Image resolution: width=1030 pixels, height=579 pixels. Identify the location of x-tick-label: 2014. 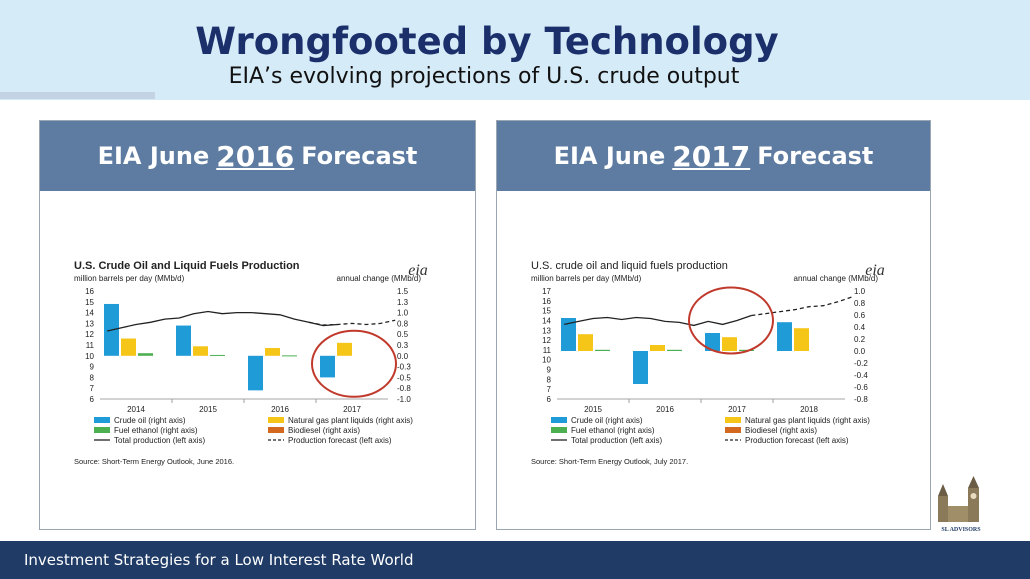
(136, 409).